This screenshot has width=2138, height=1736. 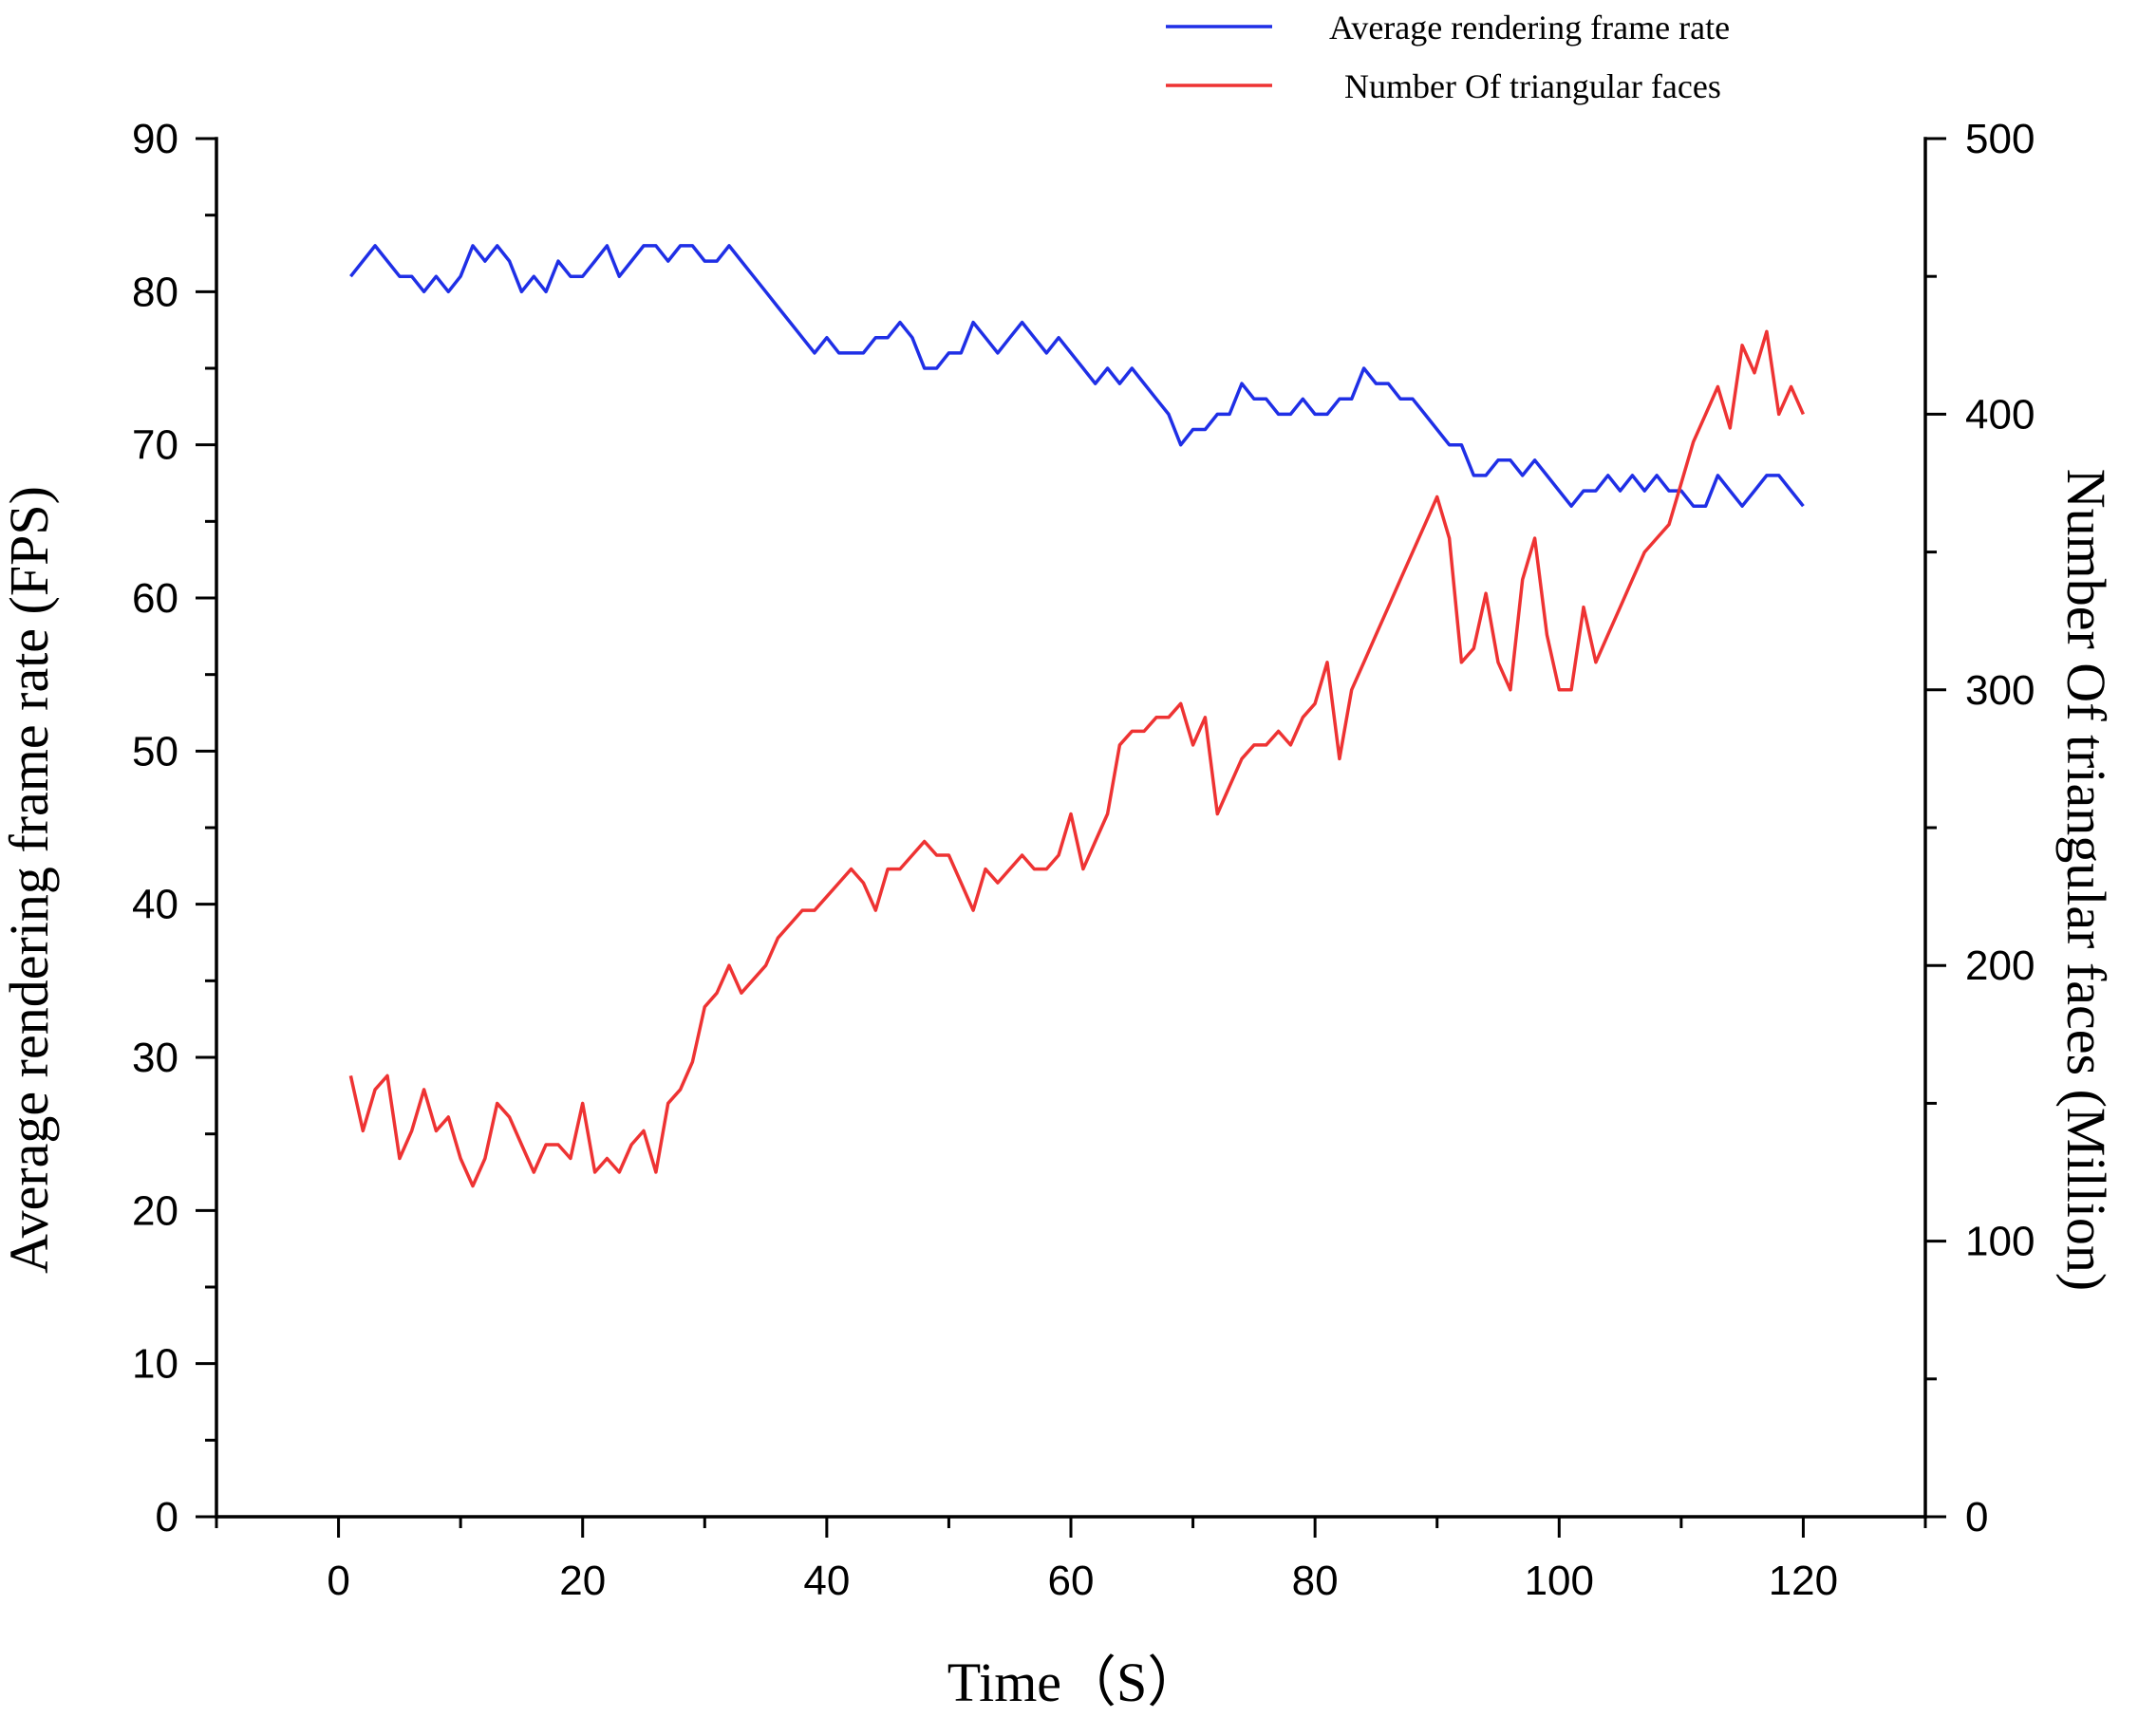 What do you see at coordinates (2000, 139) in the screenshot?
I see `y2-tick-label: 500` at bounding box center [2000, 139].